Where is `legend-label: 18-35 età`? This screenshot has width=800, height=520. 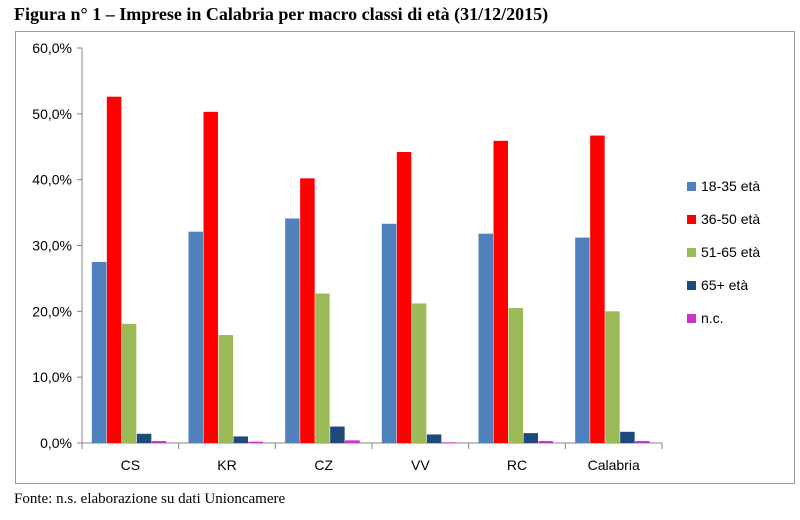 legend-label: 18-35 età is located at coordinates (730, 186).